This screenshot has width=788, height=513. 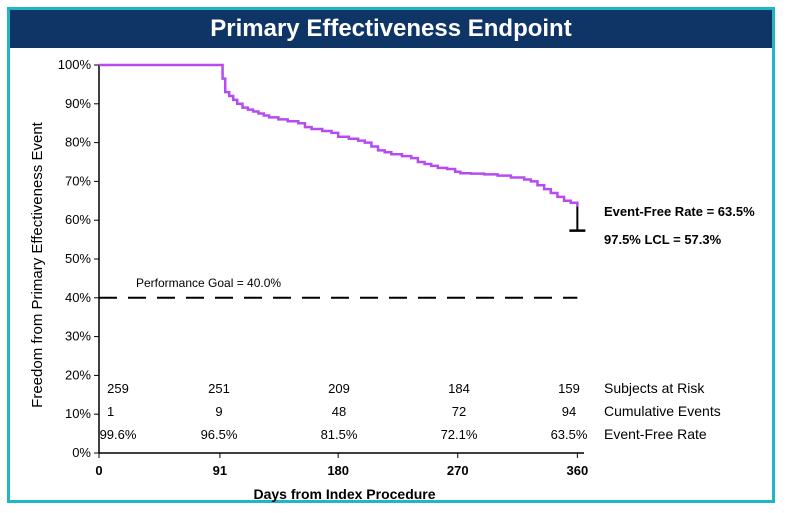 I want to click on y-tick-label: 100%, so click(x=75, y=64).